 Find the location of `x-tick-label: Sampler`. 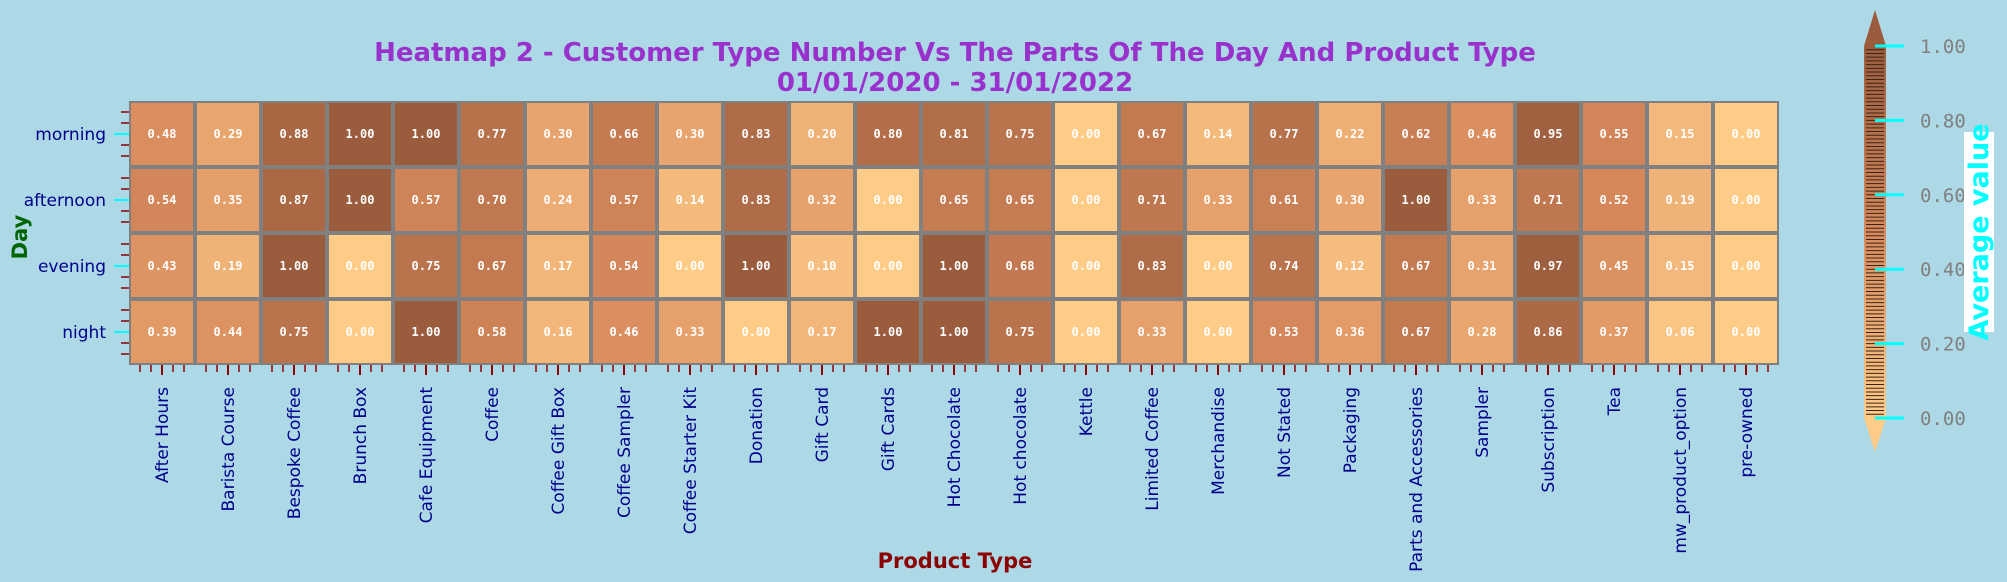

x-tick-label: Sampler is located at coordinates (1483, 422).